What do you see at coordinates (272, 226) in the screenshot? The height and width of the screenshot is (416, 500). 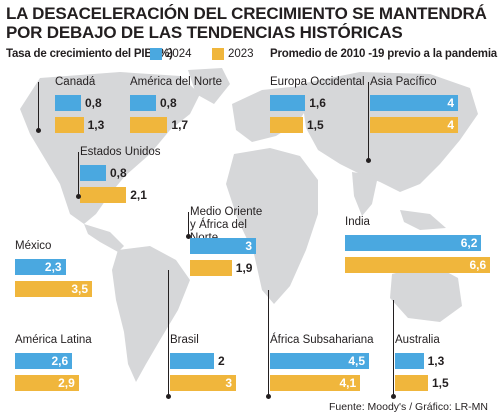 I see `africa-shape` at bounding box center [272, 226].